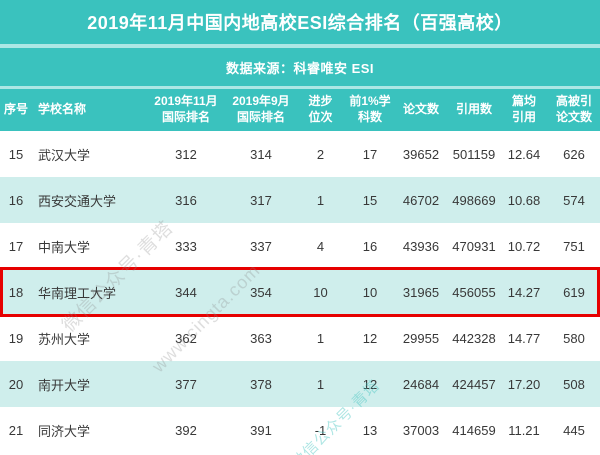 This screenshot has height=455, width=600. I want to click on header-cell-cites-per-paper: 篇均 引用, so click(524, 110).